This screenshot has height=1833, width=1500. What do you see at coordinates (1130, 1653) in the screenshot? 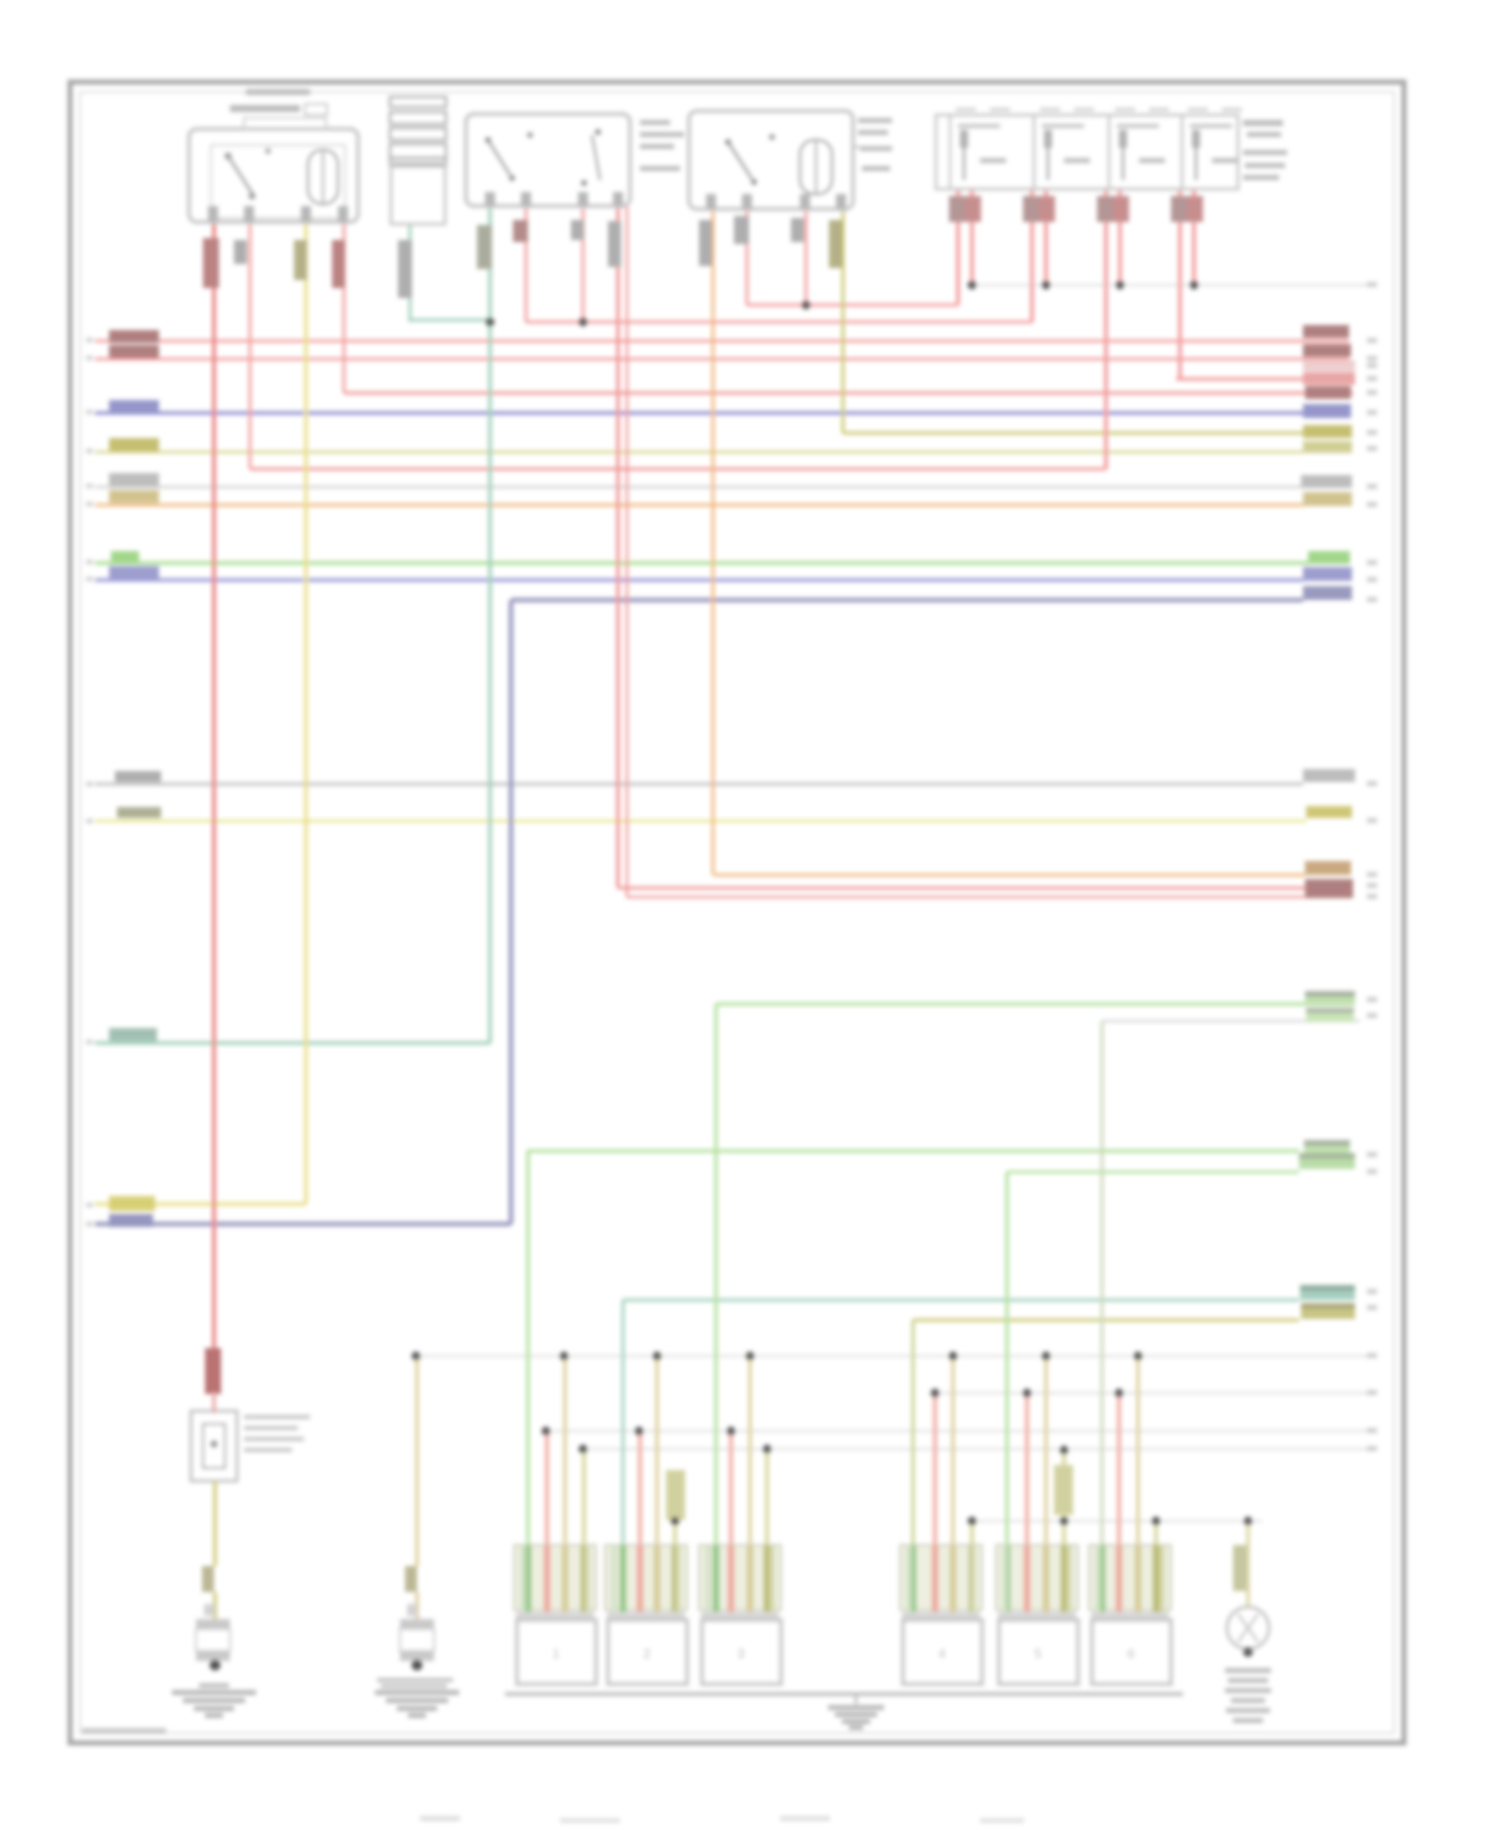
I see `svg-text: 6` at bounding box center [1130, 1653].